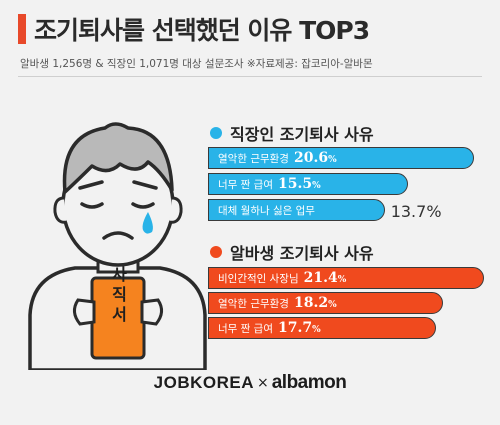 Image resolution: width=500 pixels, height=425 pixels. I want to click on resignation-letter-text: 사직서, so click(118, 296).